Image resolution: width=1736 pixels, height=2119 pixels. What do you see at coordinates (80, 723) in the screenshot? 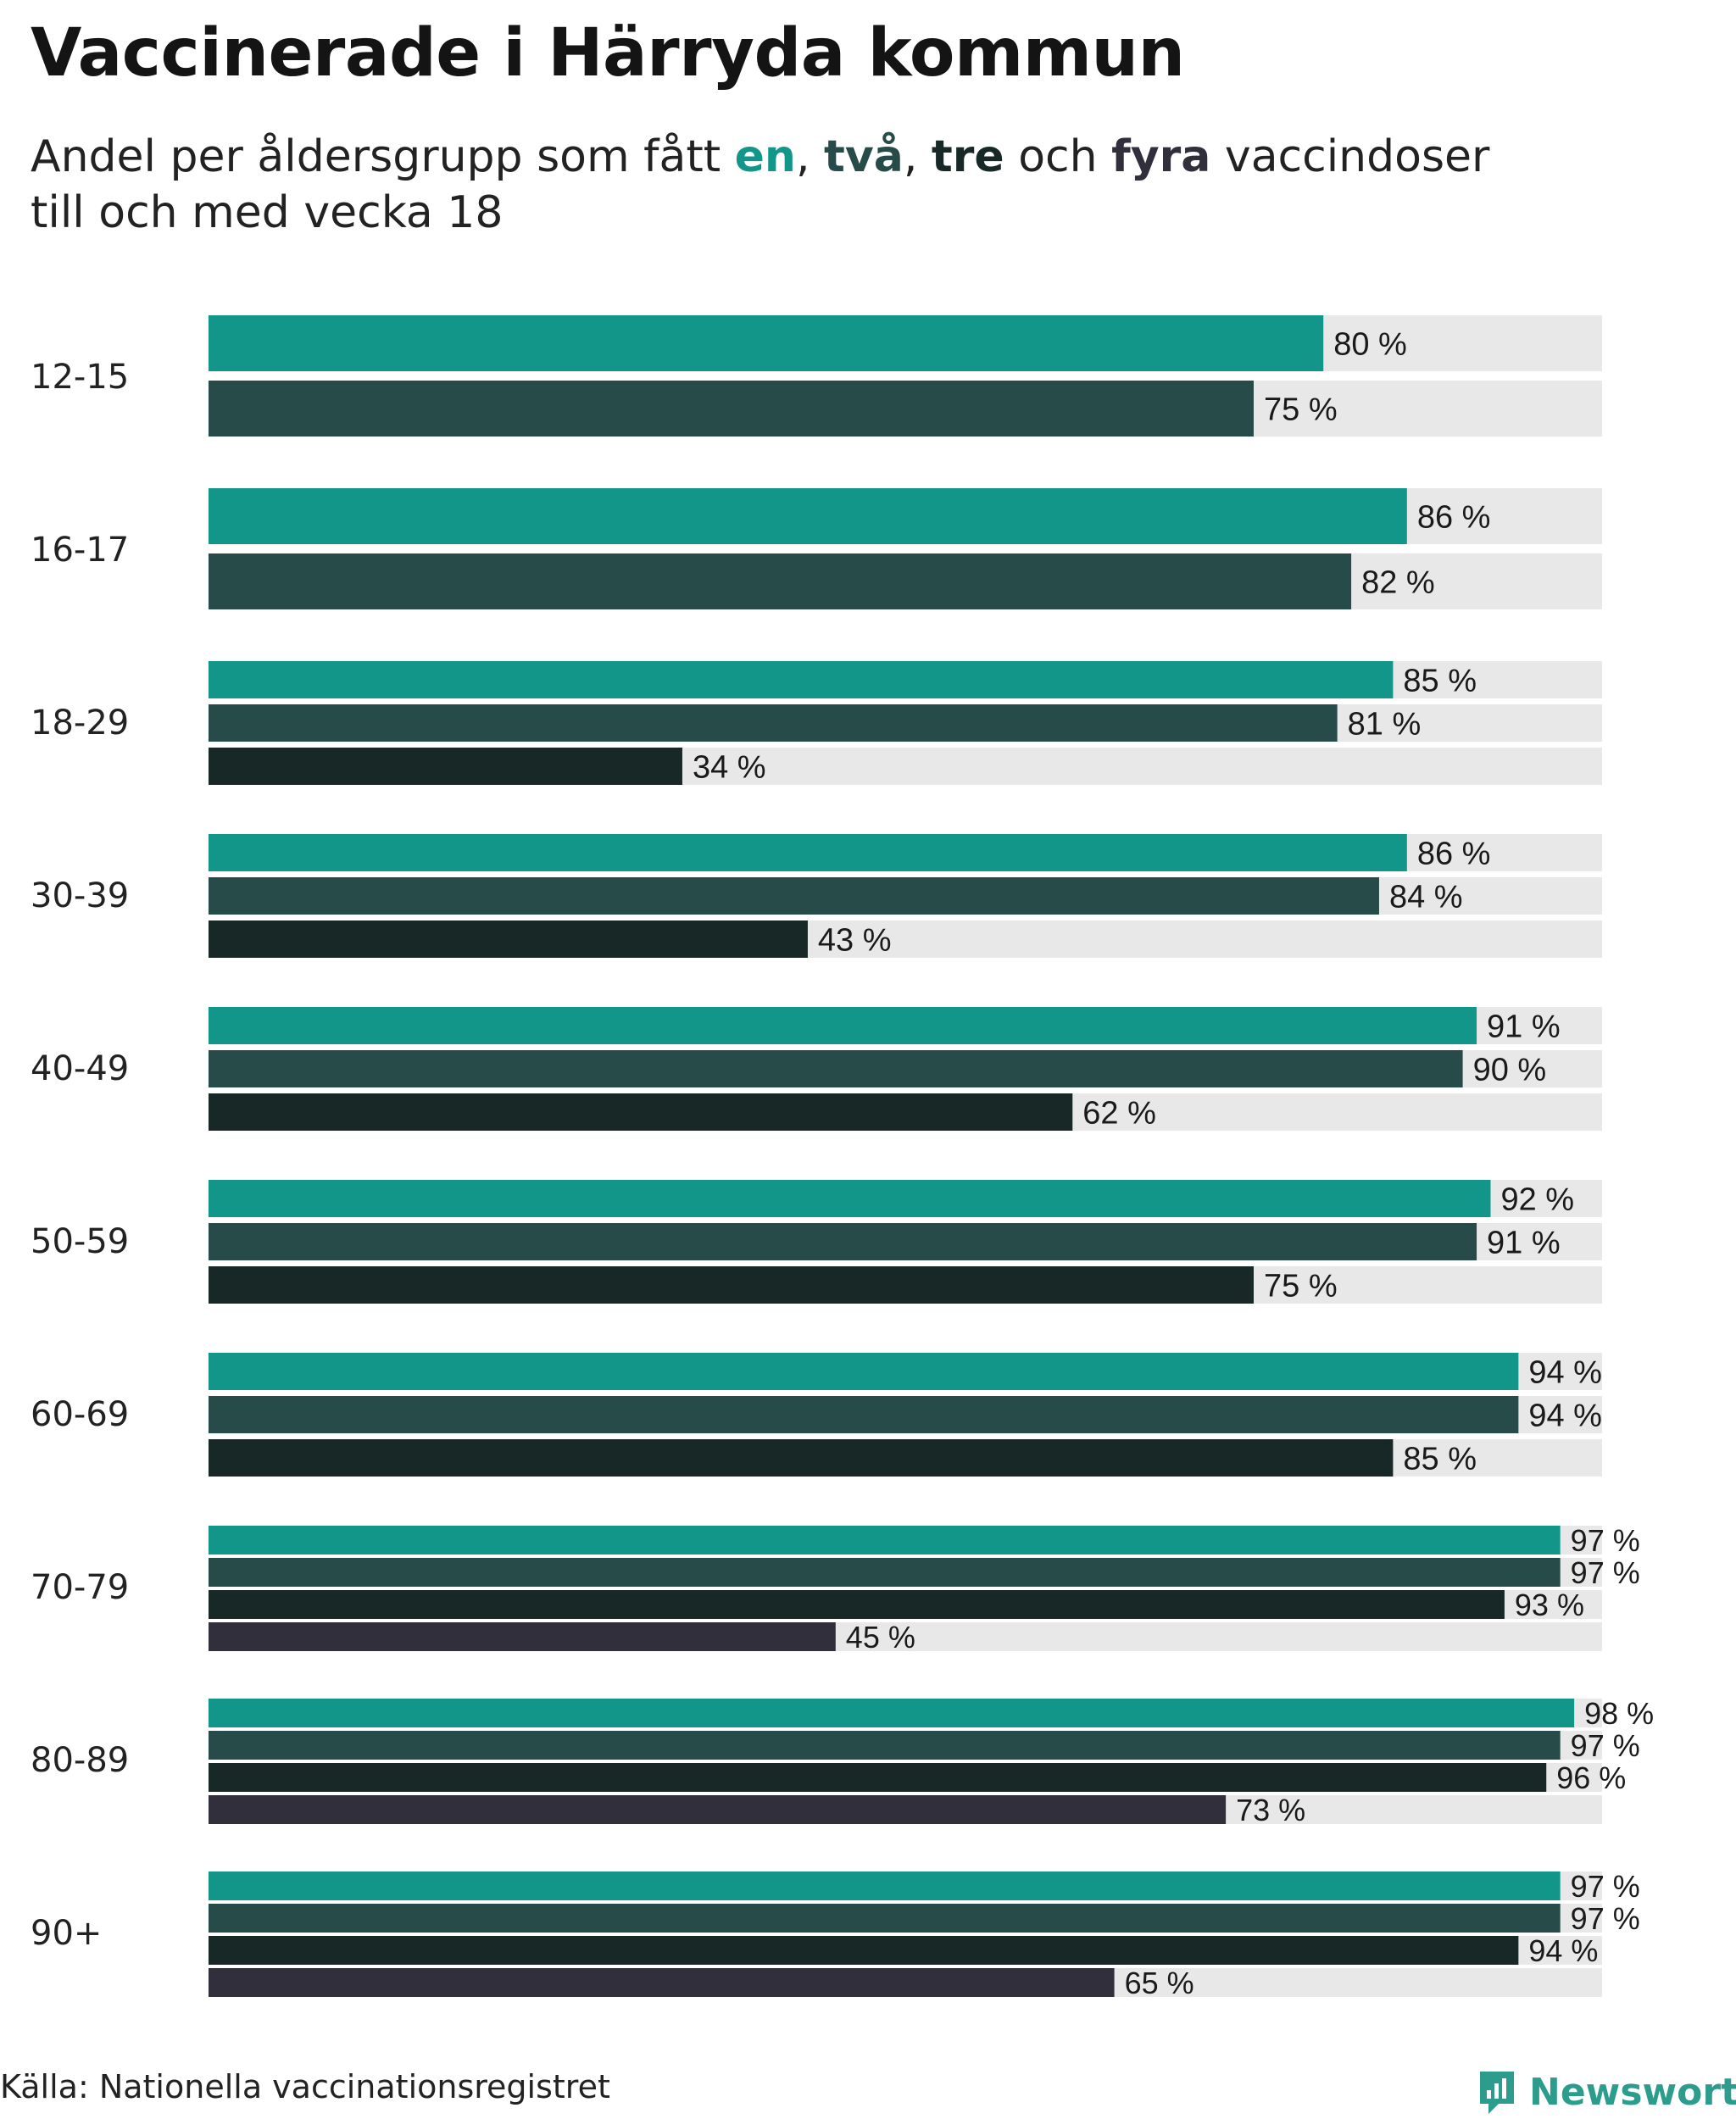
I see `y-tick-label: 18-29` at bounding box center [80, 723].